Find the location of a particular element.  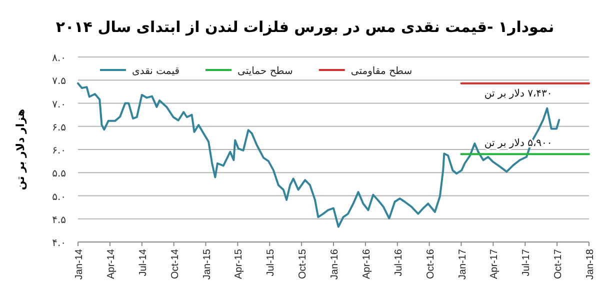

x-tick-label: Apr-17 is located at coordinates (494, 264).